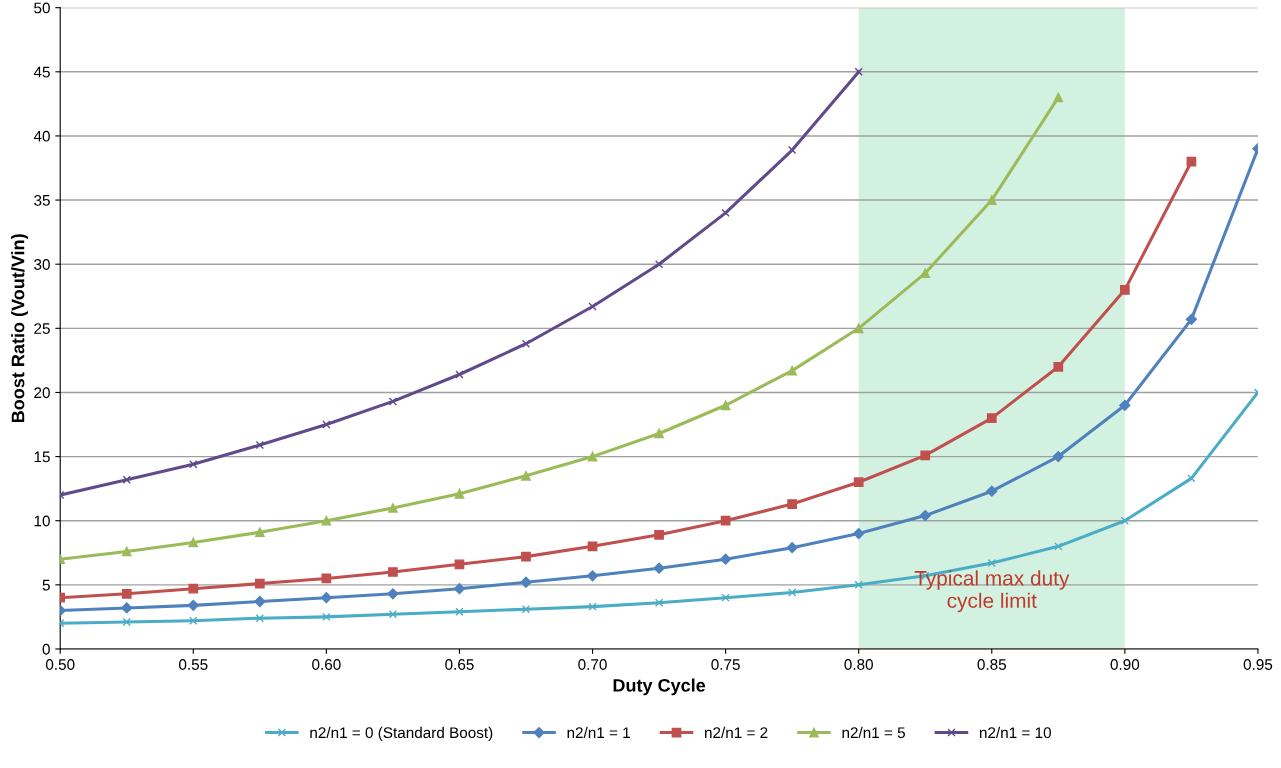  I want to click on legend-label: n2/n1 = 10, so click(1015, 732).